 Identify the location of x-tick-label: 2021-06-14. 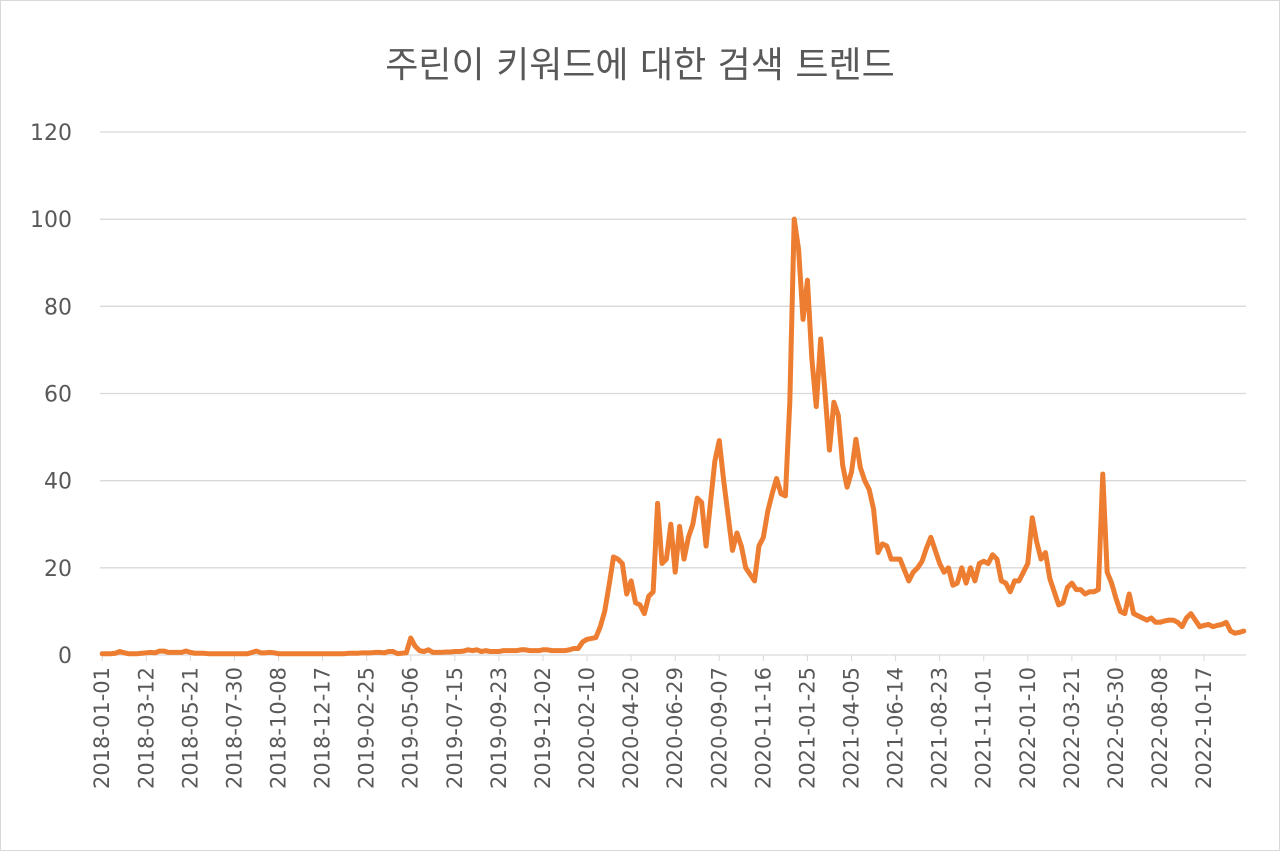
(896, 728).